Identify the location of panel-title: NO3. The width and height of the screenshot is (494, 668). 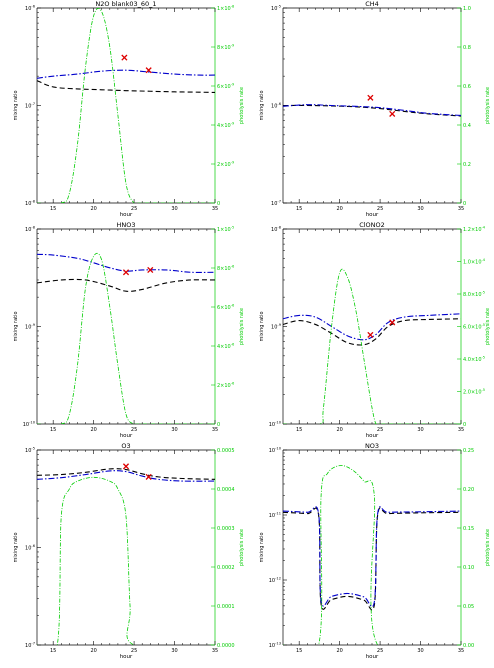
(372, 446).